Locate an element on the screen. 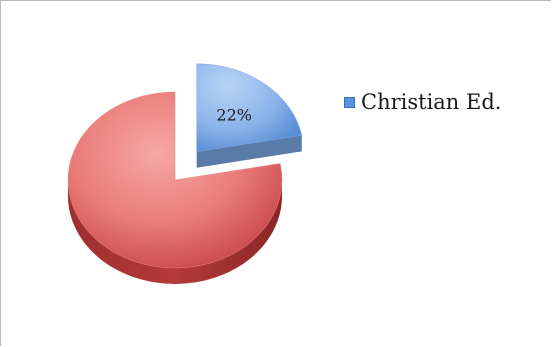 The height and width of the screenshot is (347, 552). pie-data-label-christian-ed: 22% is located at coordinates (234, 115).